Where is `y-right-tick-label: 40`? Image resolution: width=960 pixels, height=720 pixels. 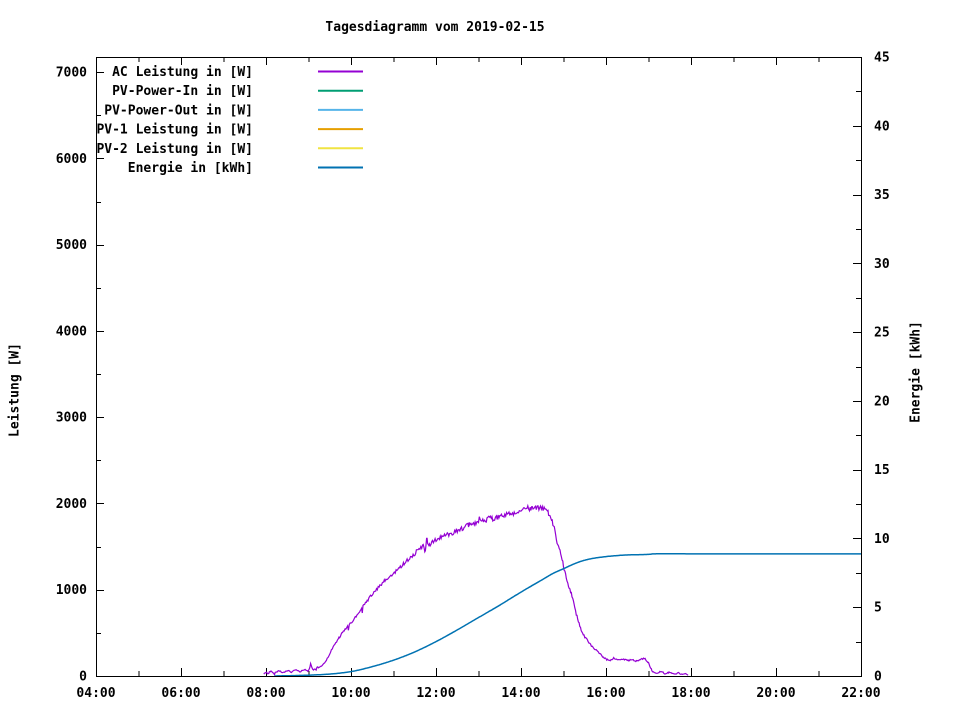 y-right-tick-label: 40 is located at coordinates (882, 126).